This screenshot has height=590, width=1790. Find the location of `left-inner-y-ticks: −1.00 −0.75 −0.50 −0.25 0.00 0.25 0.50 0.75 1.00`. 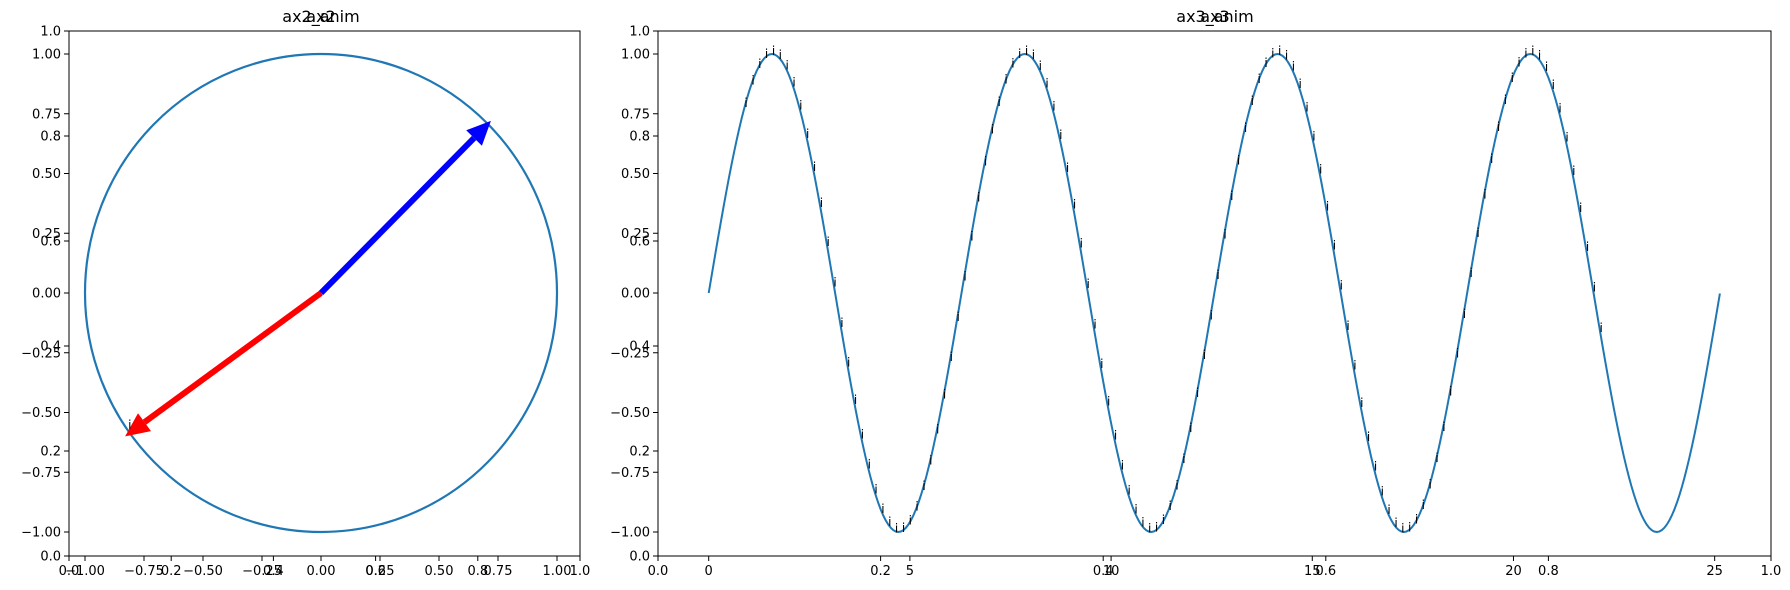

left-inner-y-ticks: −1.00 −0.75 −0.50 −0.25 0.00 0.25 0.50 0.75 1.00 is located at coordinates (45, 294).